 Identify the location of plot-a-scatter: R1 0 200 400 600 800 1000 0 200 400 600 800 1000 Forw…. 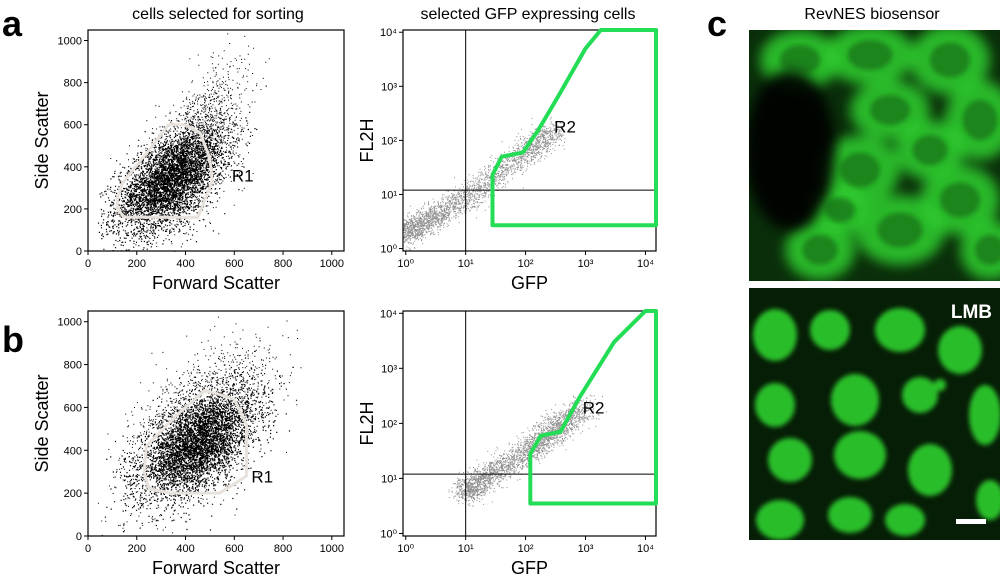
(188, 161).